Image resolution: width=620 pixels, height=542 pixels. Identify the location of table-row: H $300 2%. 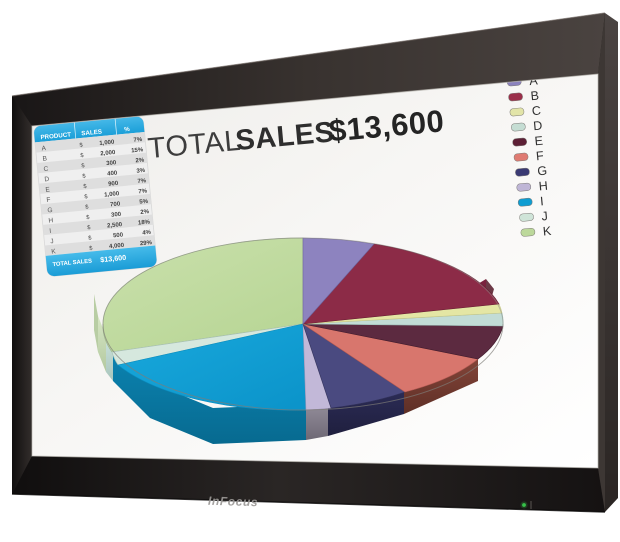
(99, 216).